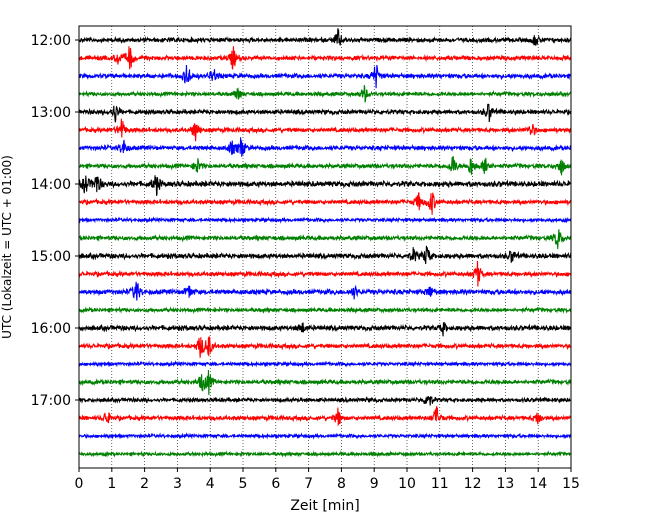 The width and height of the screenshot is (650, 520). I want to click on x-tick-label: 12, so click(473, 484).